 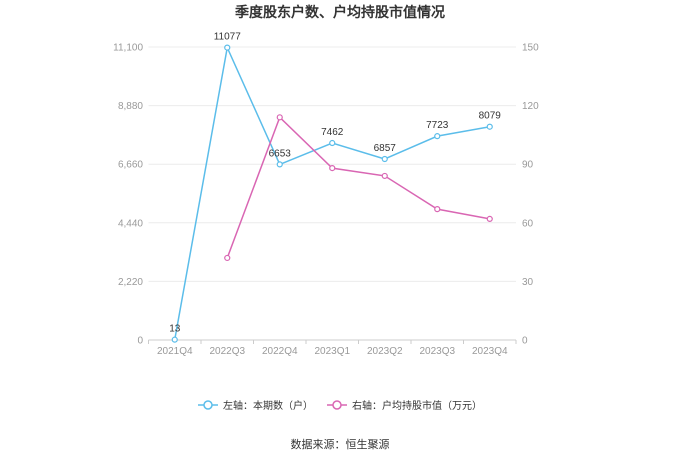 I want to click on chart-title: 季度股东户数、户均持股市值情况, so click(x=339, y=12).